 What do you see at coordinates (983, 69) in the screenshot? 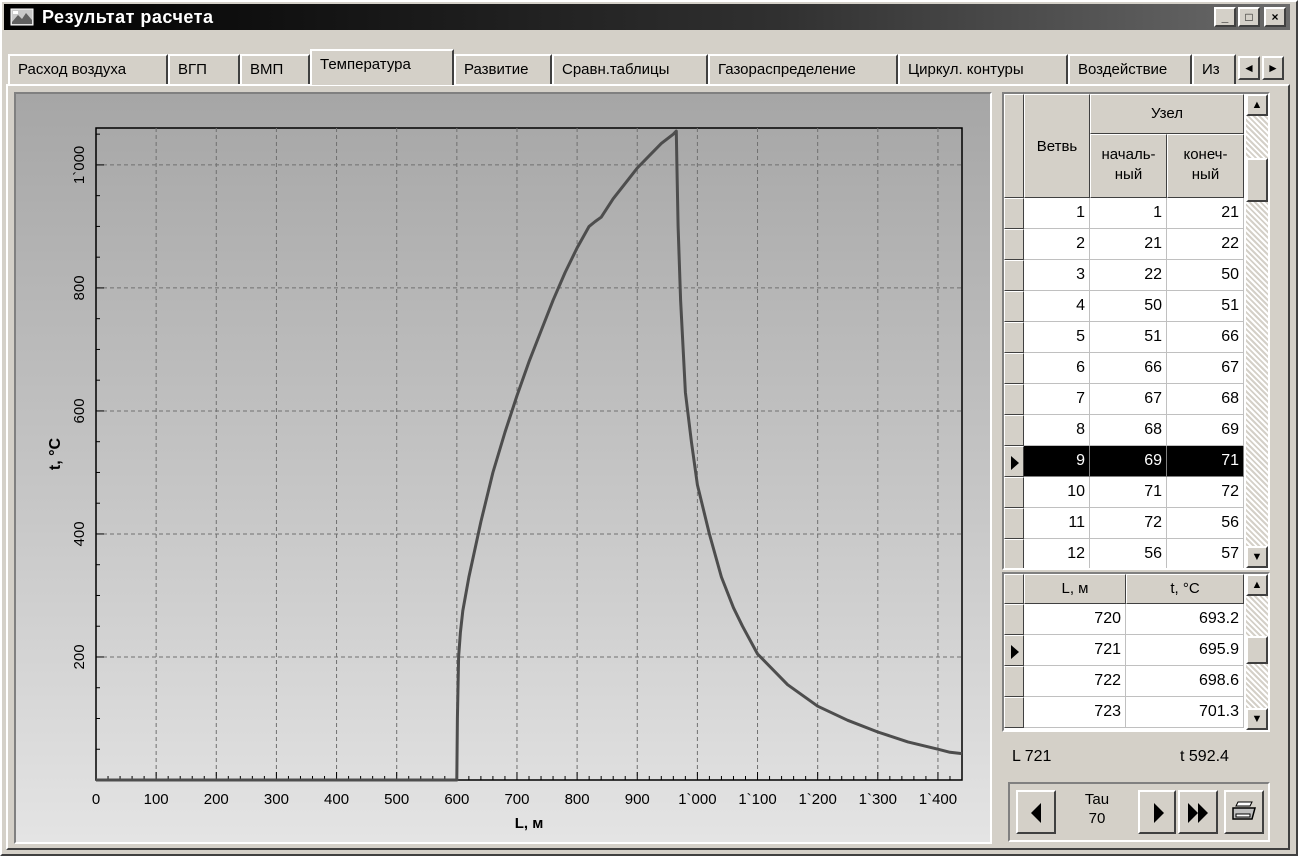
I see `tab-circulation-loops: Циркул. контуры` at bounding box center [983, 69].